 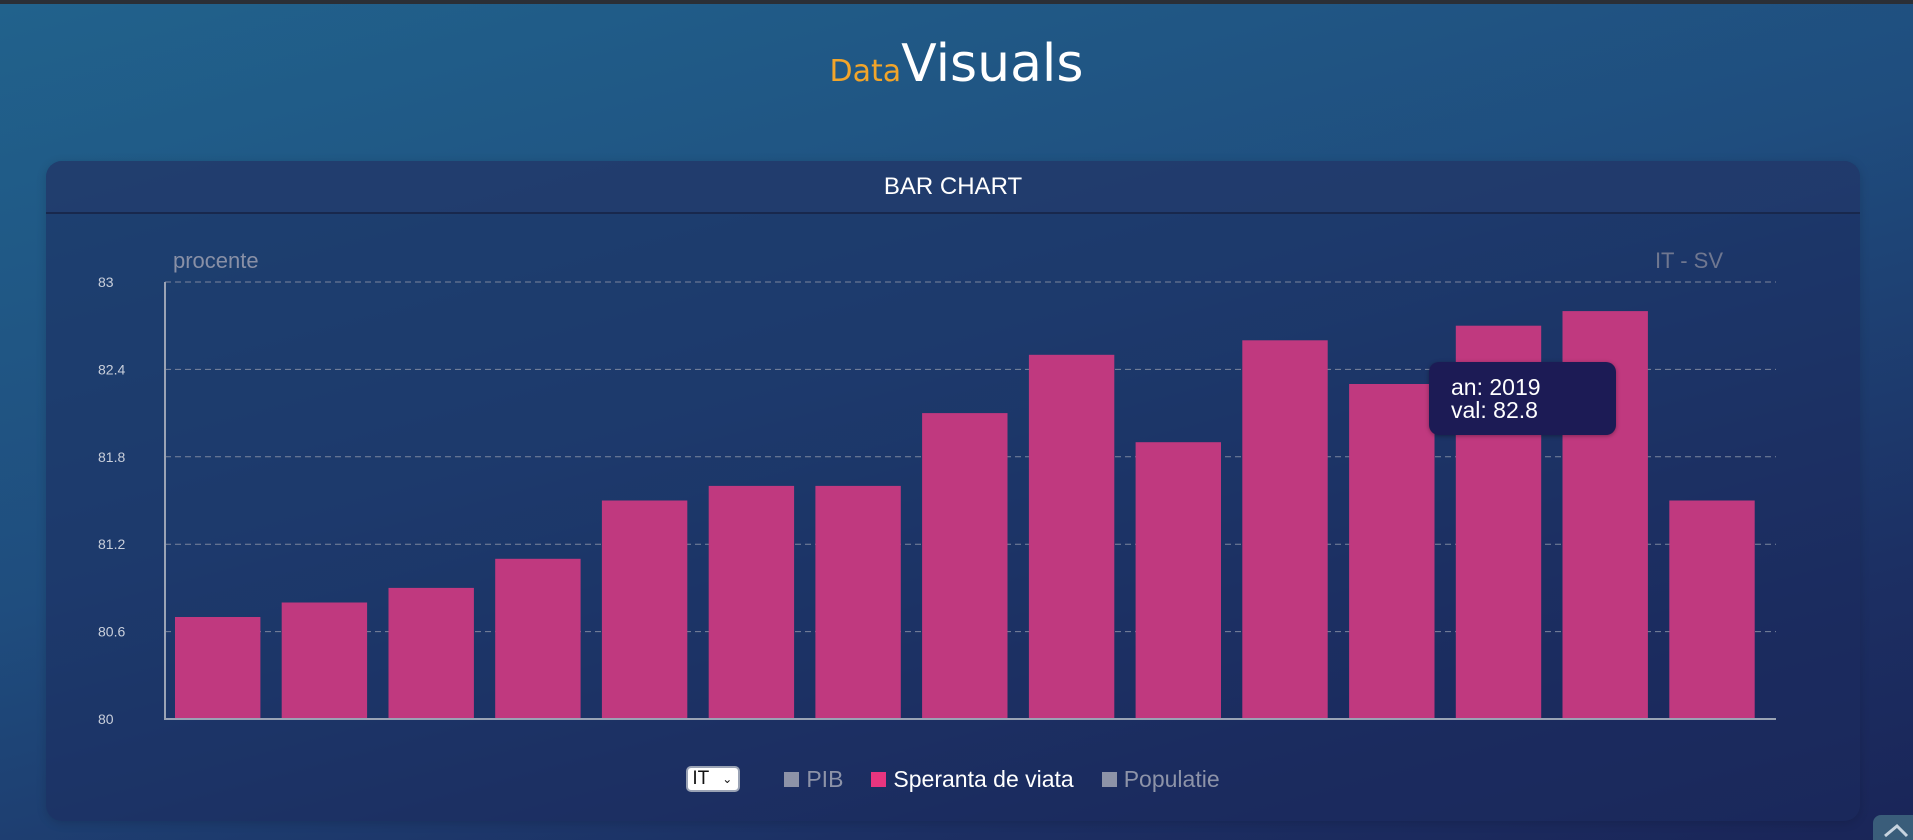 I want to click on brand-logo: DataVisuals, so click(x=956, y=64).